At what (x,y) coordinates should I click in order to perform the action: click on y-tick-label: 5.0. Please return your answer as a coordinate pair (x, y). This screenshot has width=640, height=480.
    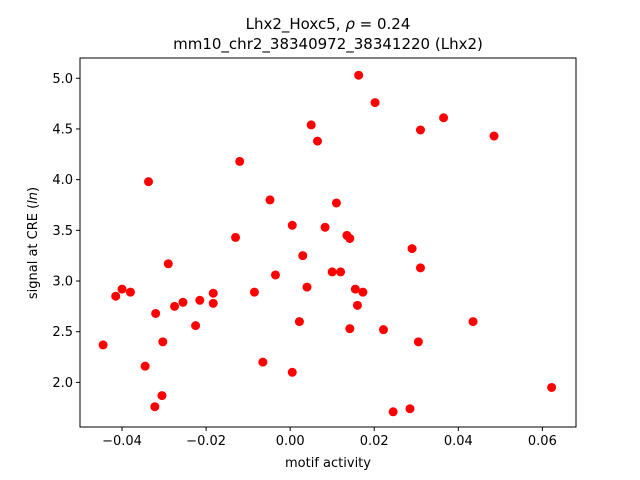
    Looking at the image, I should click on (62, 79).